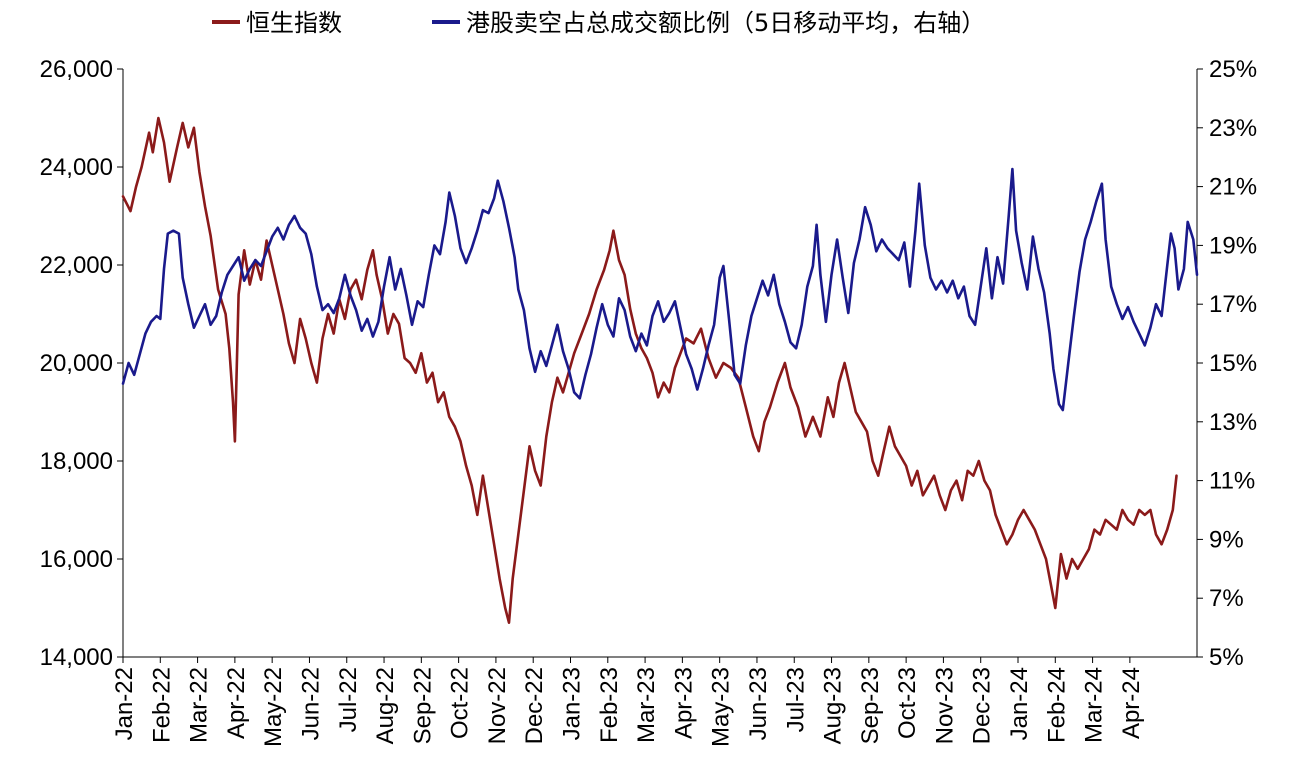 This screenshot has width=1290, height=777. Describe the element at coordinates (1226, 657) in the screenshot. I see `right-tick-label: 5%` at that location.